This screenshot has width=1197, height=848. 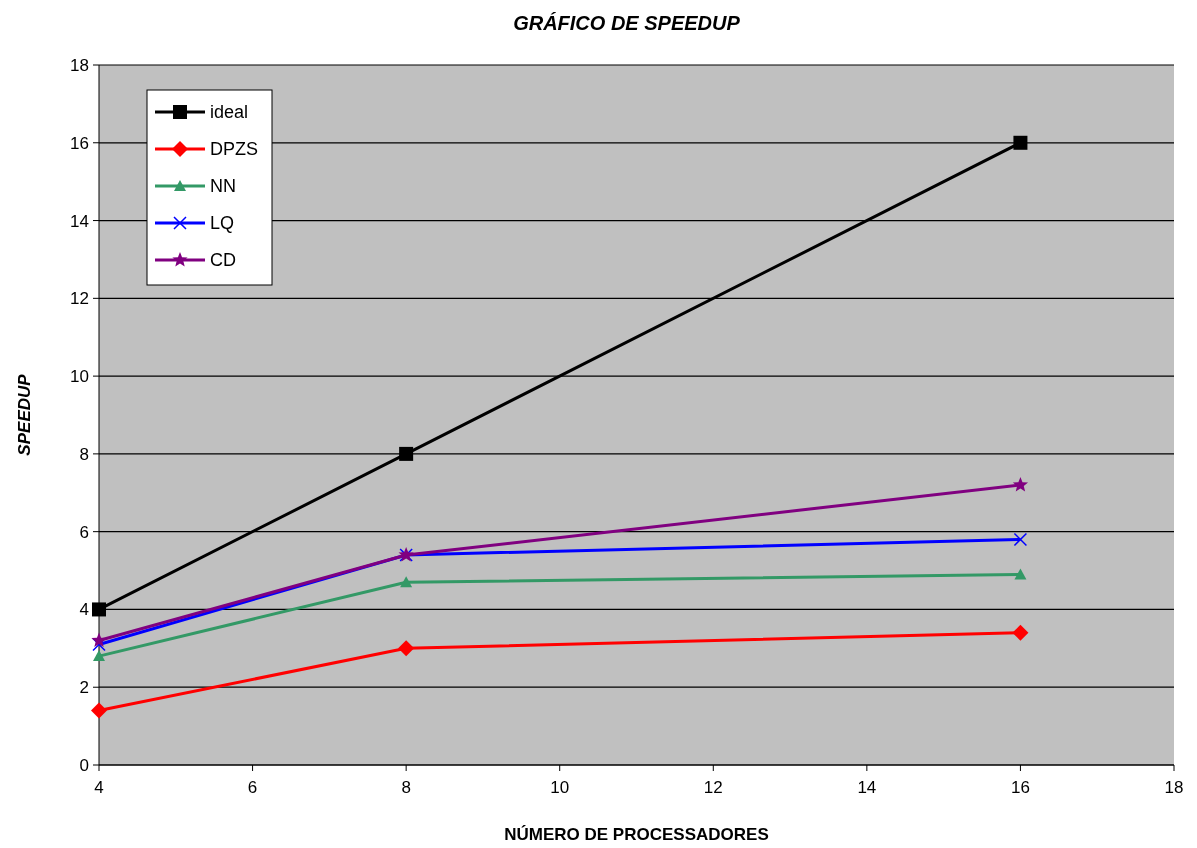 I want to click on legend-label: ideal, so click(x=229, y=112).